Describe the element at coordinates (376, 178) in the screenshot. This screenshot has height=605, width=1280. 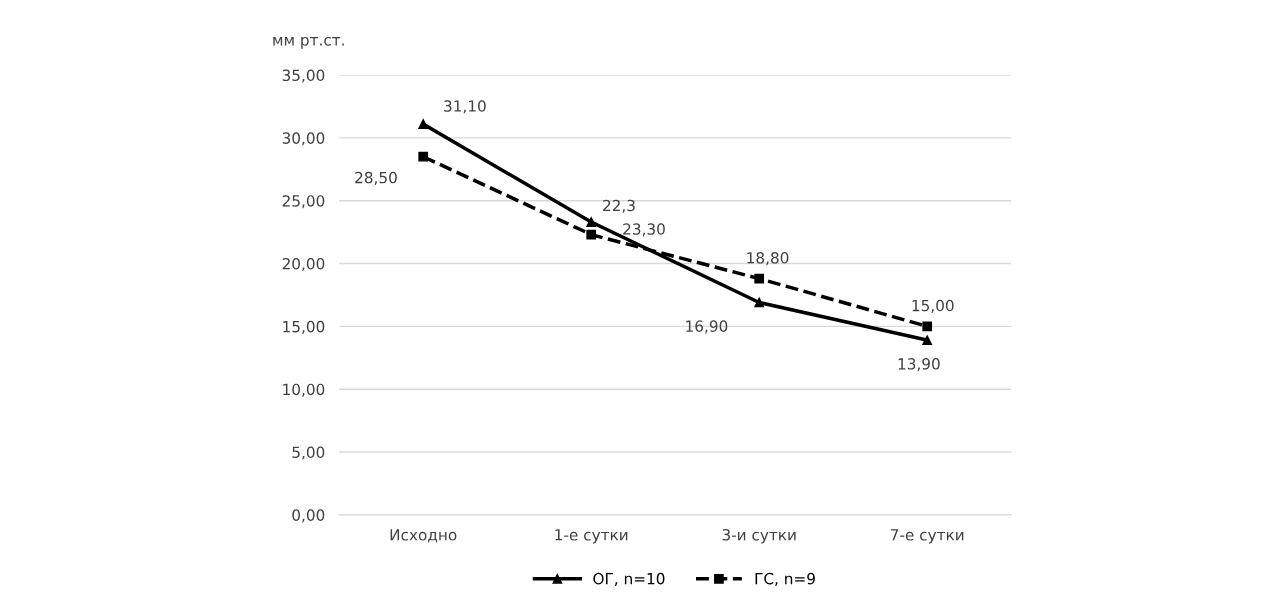
I see `data-label: 28,50` at that location.